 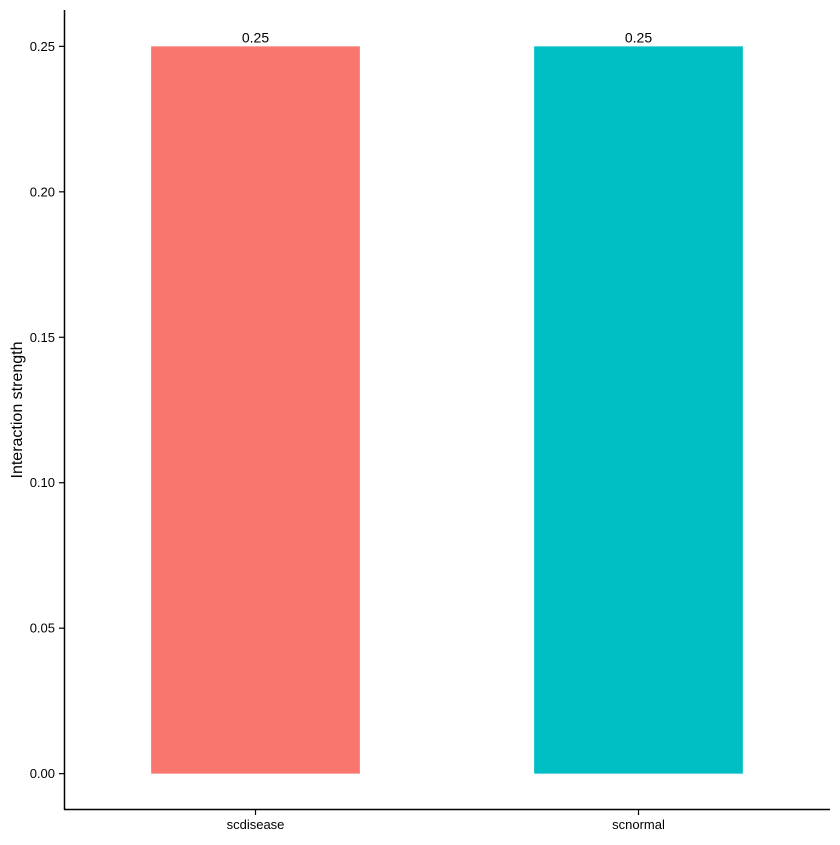 What do you see at coordinates (255, 37) in the screenshot?
I see `bar-value-label-scdisease: 0.25` at bounding box center [255, 37].